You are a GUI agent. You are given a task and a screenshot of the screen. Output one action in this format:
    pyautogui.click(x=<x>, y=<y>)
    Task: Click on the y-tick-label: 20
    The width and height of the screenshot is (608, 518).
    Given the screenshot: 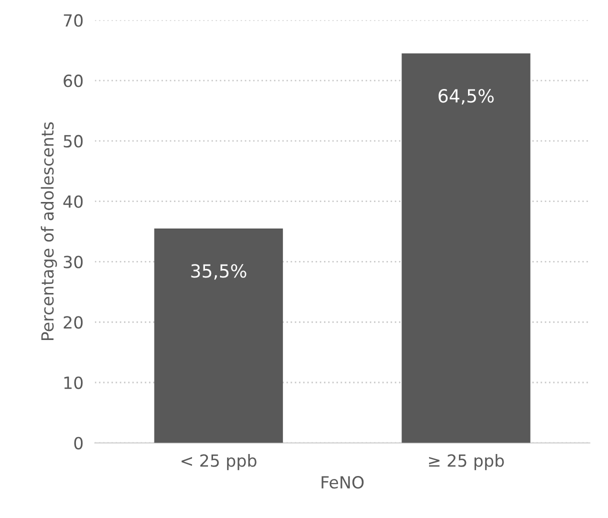 What is the action you would take?
    pyautogui.click(x=73, y=322)
    